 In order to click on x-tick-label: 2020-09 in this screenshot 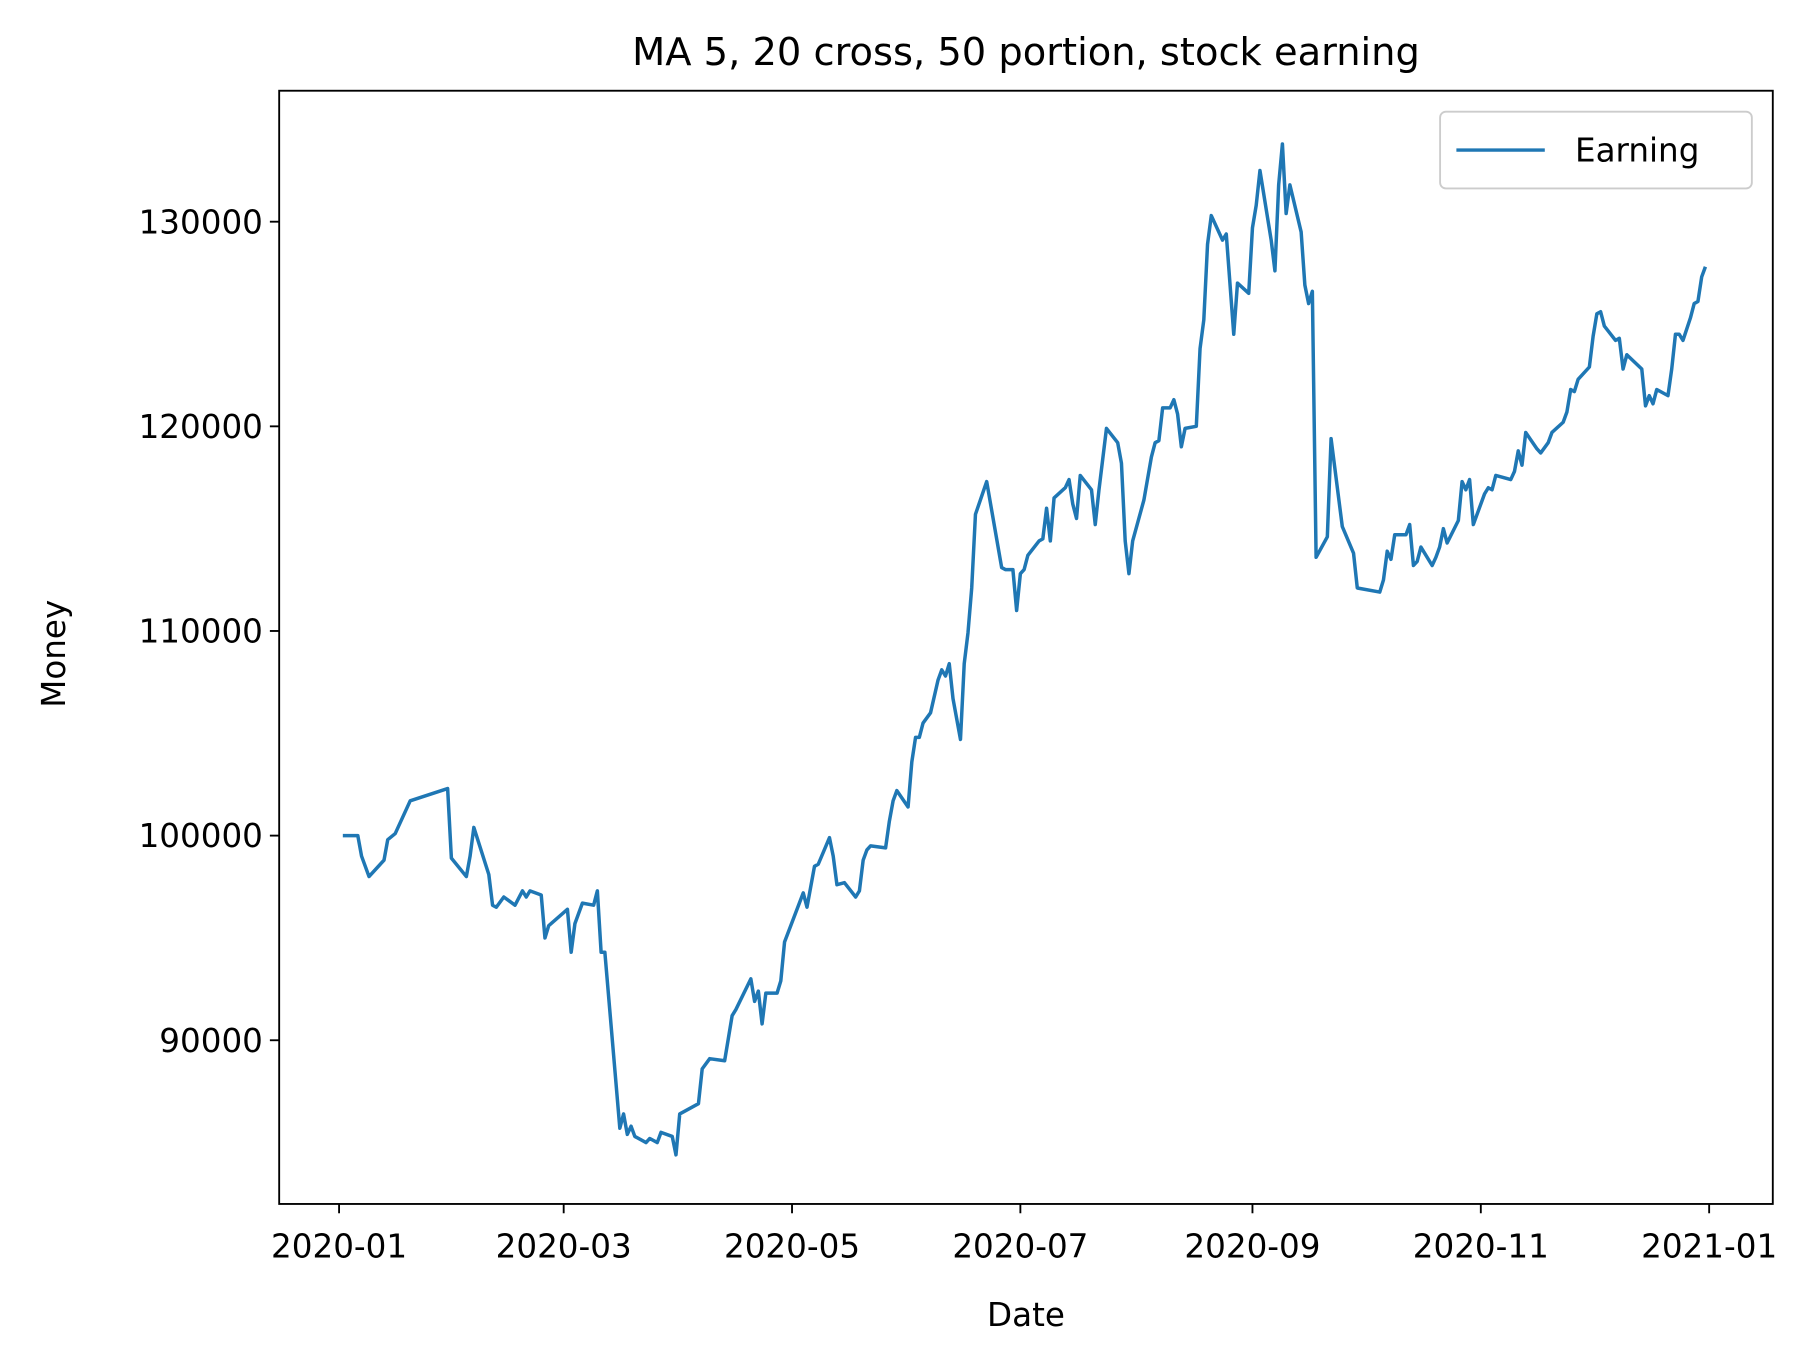, I will do `click(1252, 1246)`.